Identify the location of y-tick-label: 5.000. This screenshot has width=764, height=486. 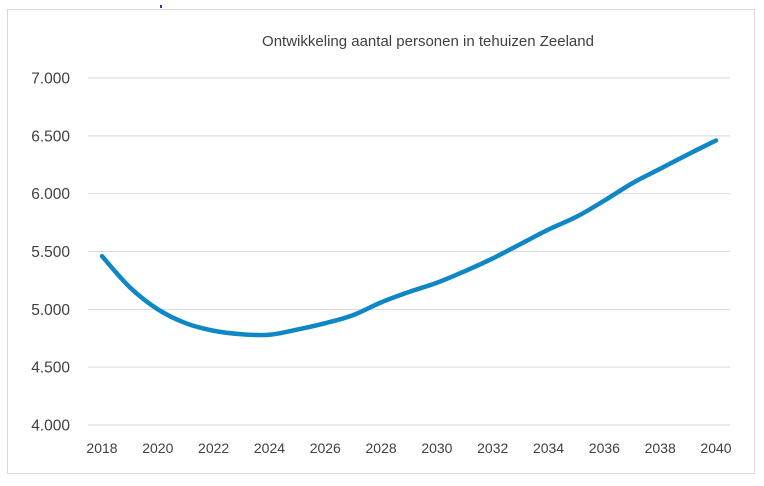
(50, 310).